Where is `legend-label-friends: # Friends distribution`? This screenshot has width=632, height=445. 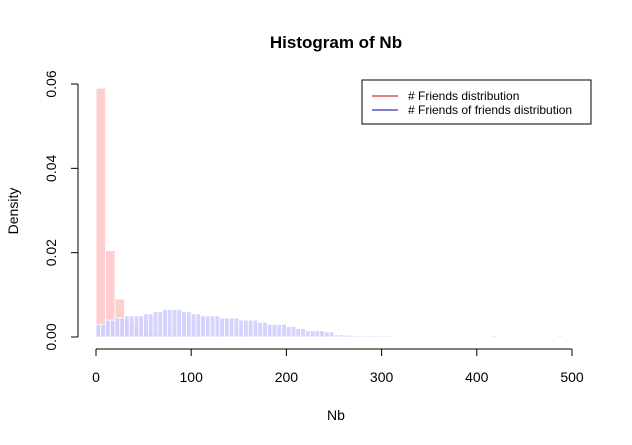
legend-label-friends: # Friends distribution is located at coordinates (463, 96).